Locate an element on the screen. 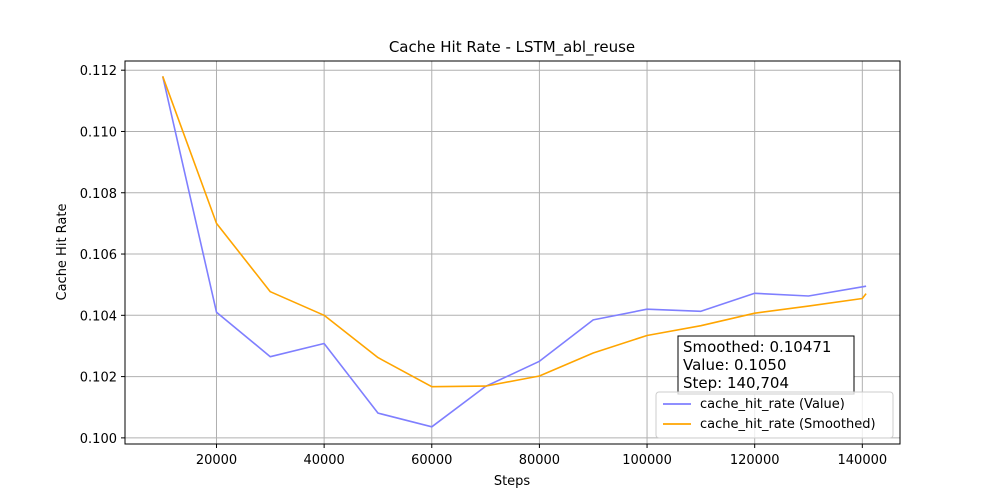  x-tick-label: 100000 is located at coordinates (647, 460).